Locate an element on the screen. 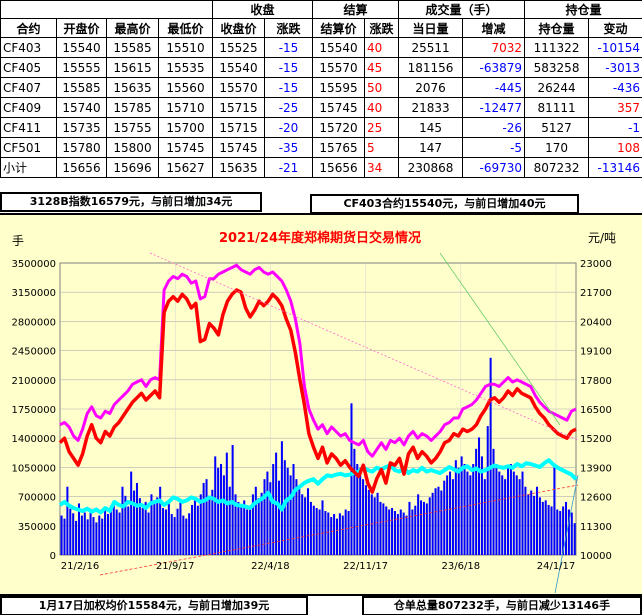 The width and height of the screenshot is (642, 615). table-cell: 5 is located at coordinates (382, 147).